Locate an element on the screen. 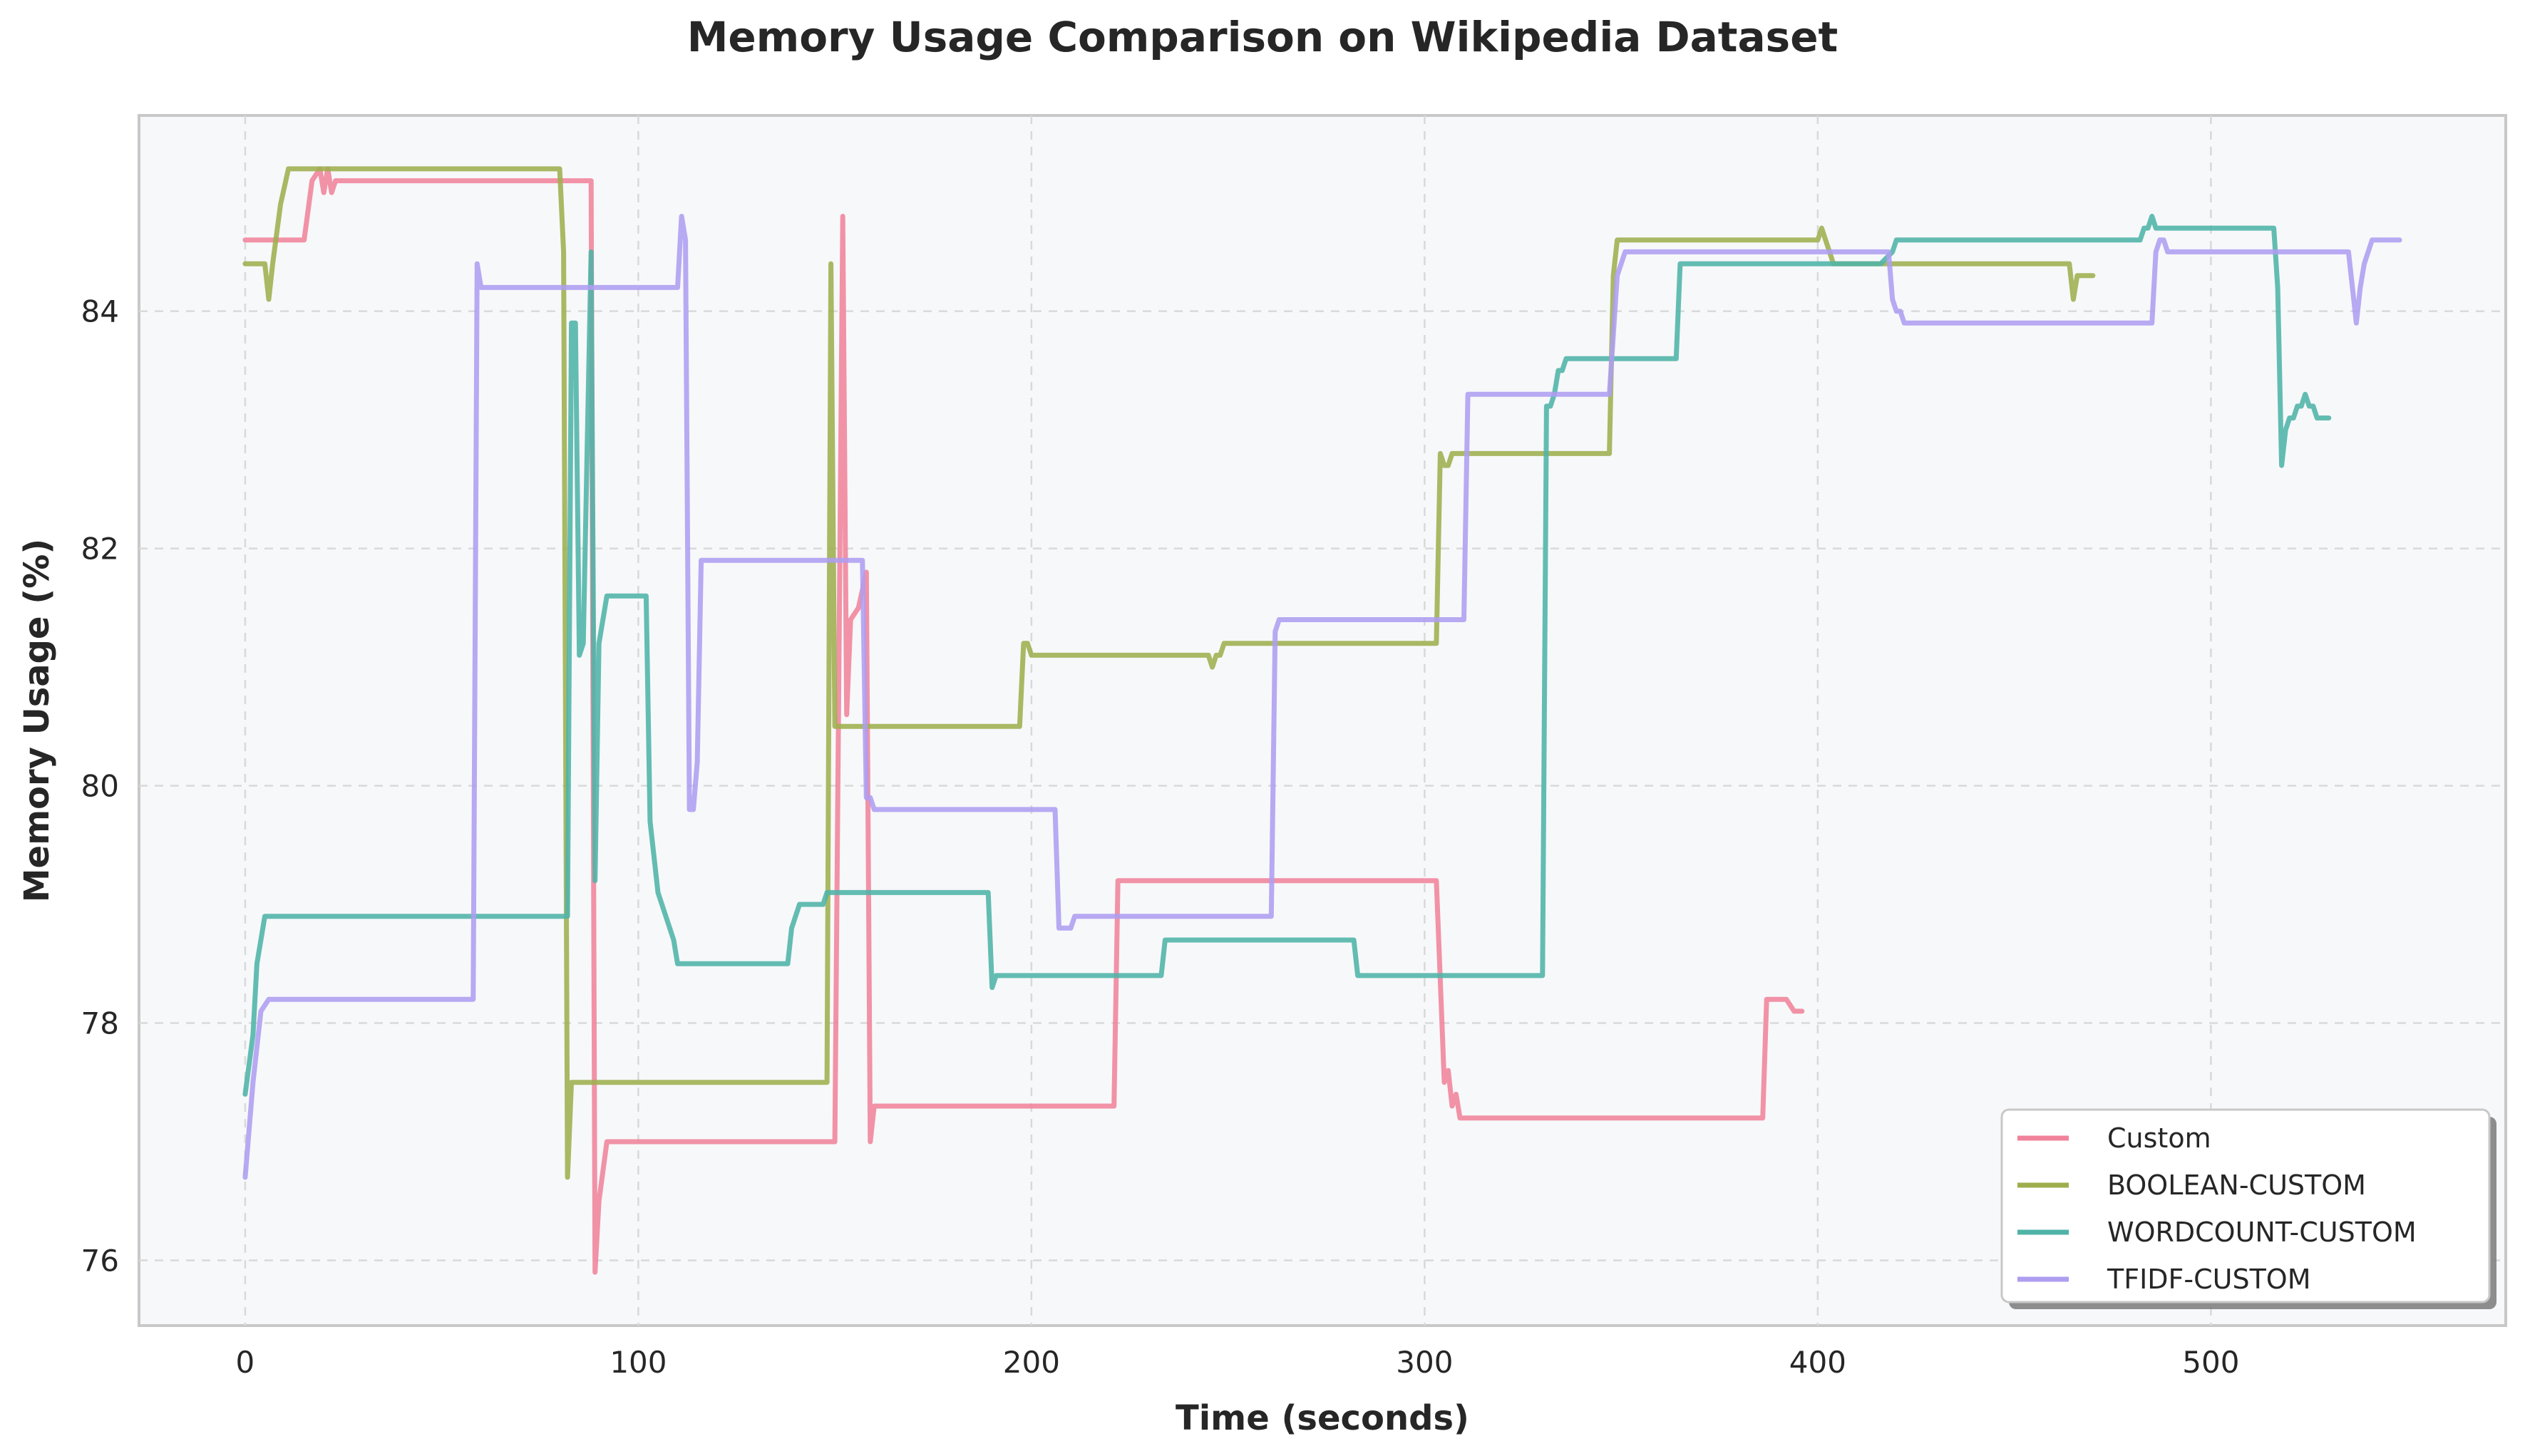 Image resolution: width=2525 pixels, height=1456 pixels. legend-box is located at coordinates (2245, 1205).